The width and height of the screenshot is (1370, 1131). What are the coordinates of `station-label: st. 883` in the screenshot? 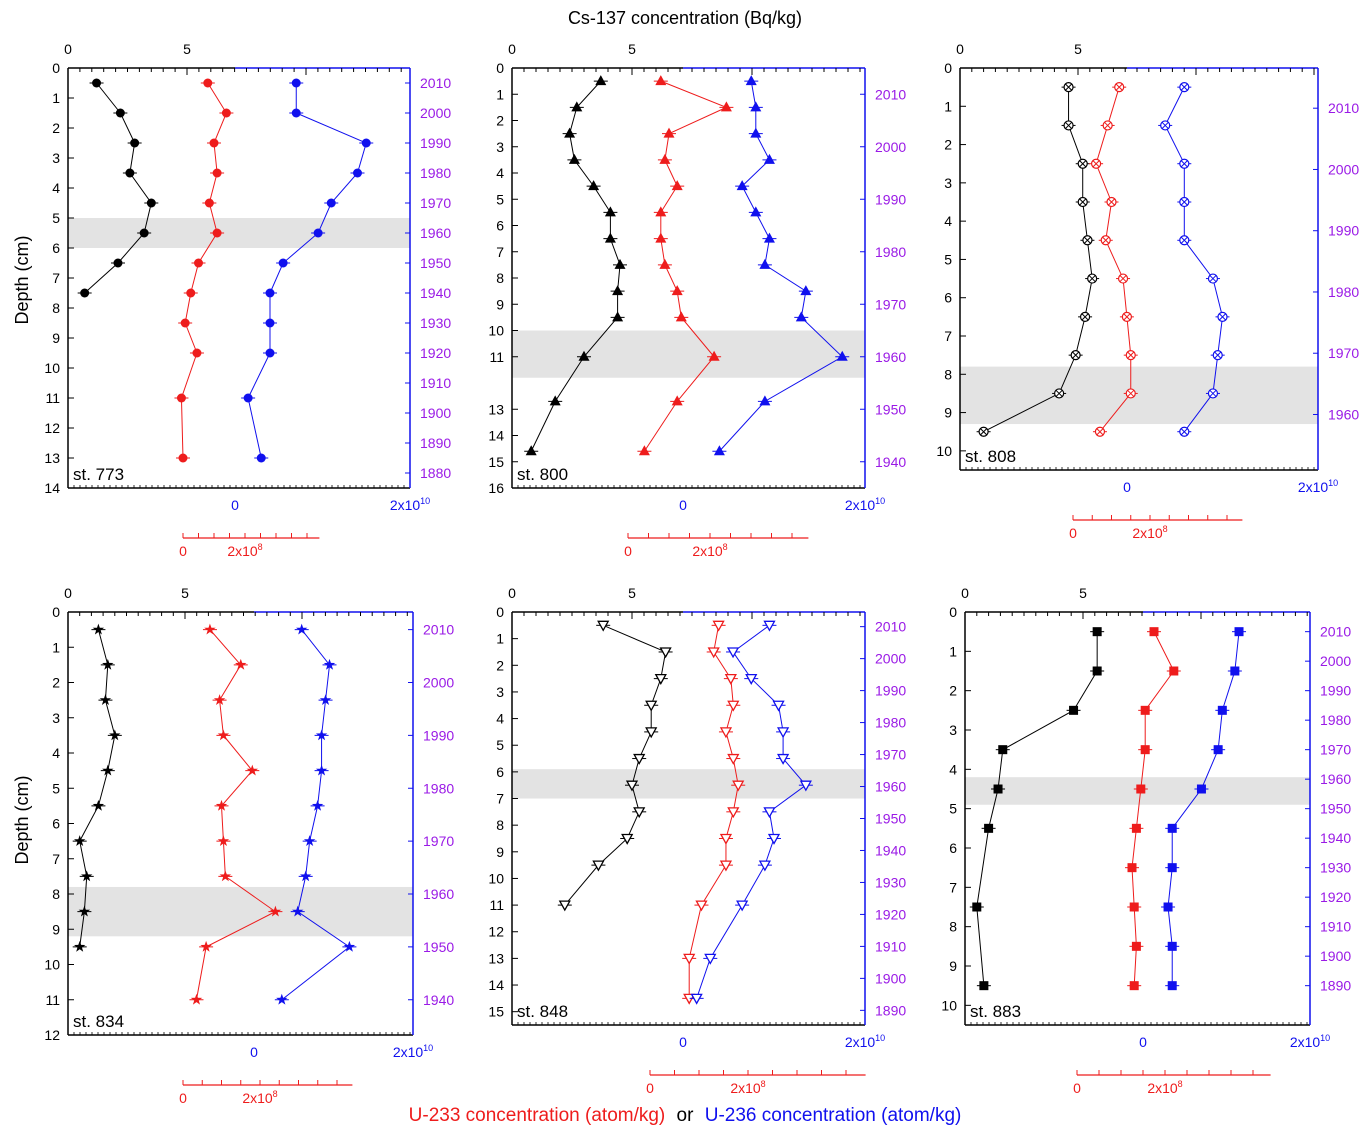 It's located at (995, 1011).